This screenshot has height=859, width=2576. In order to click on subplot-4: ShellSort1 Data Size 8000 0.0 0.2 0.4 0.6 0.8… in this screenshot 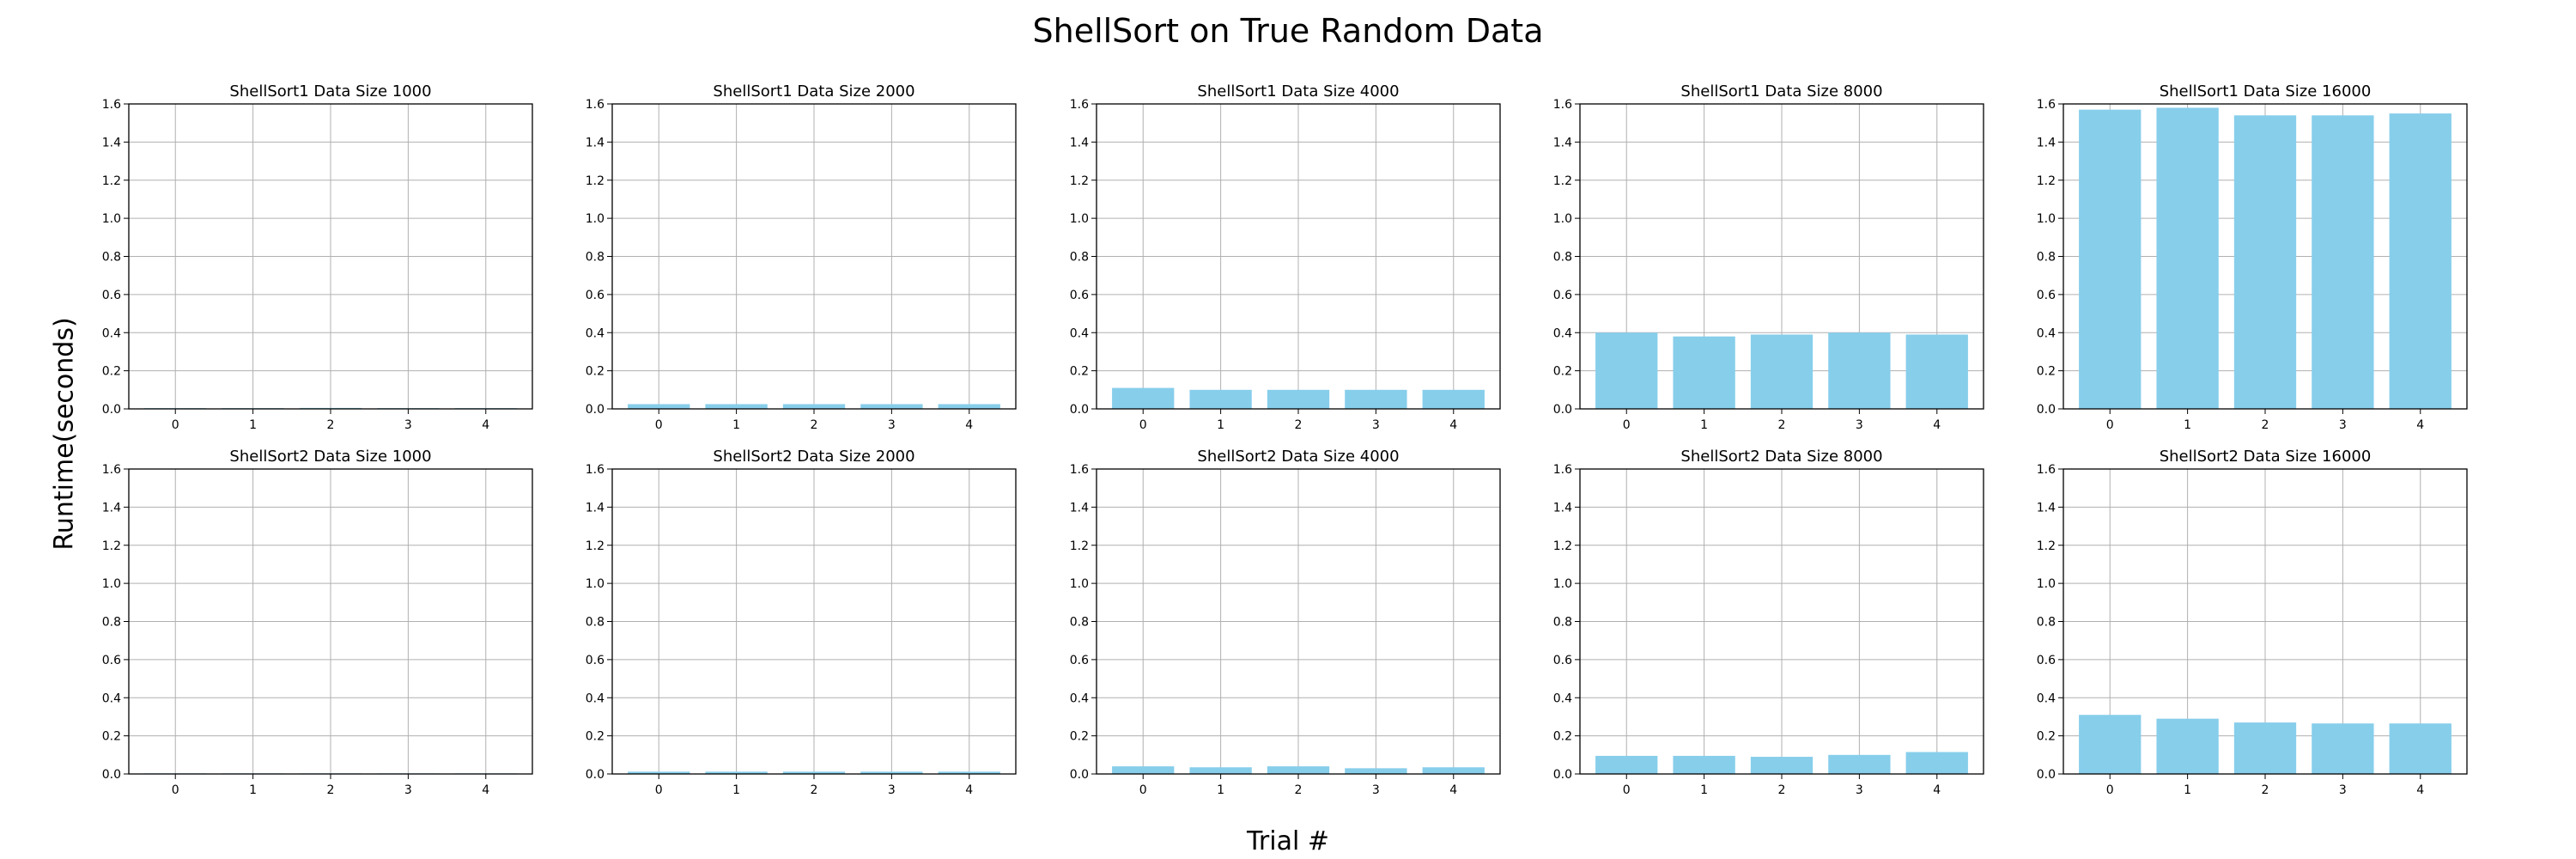, I will do `click(1769, 257)`.